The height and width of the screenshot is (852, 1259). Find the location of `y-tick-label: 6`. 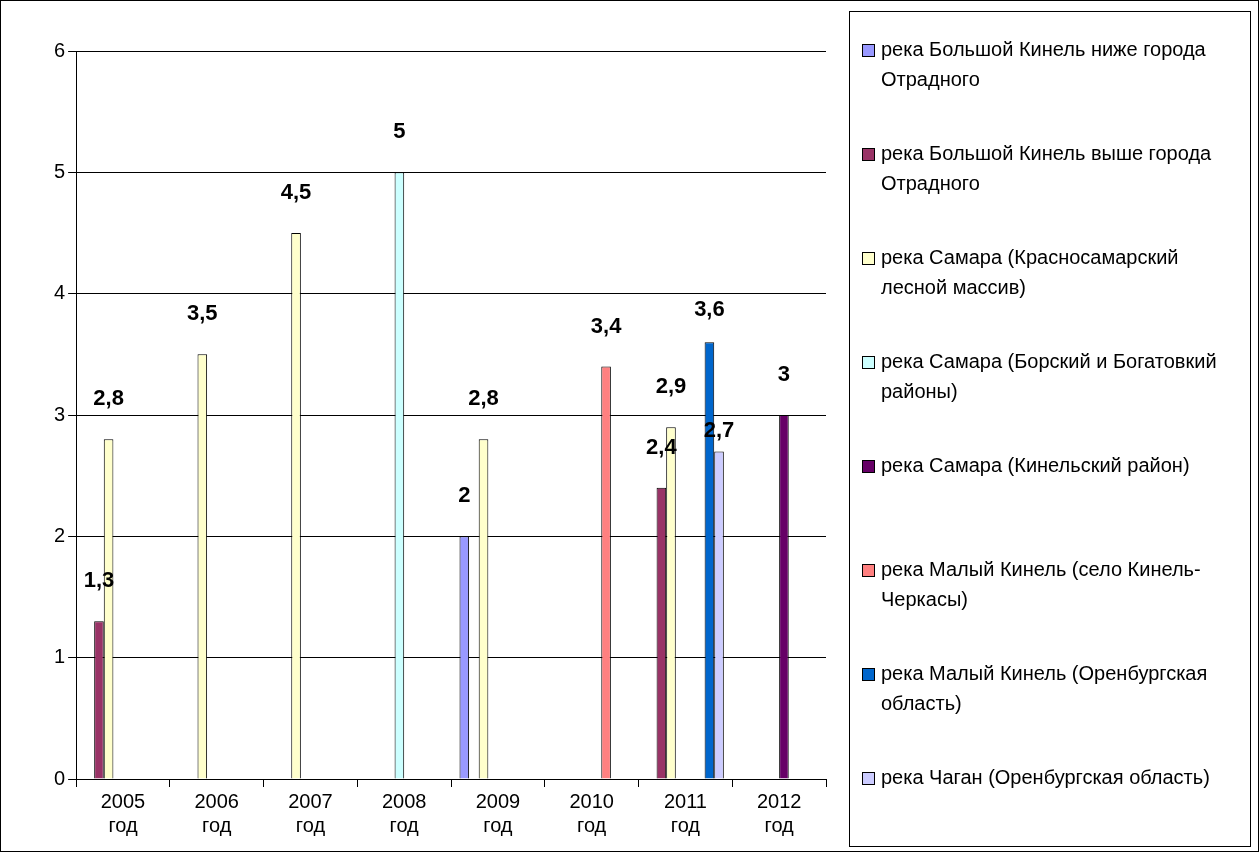

y-tick-label: 6 is located at coordinates (60, 49).